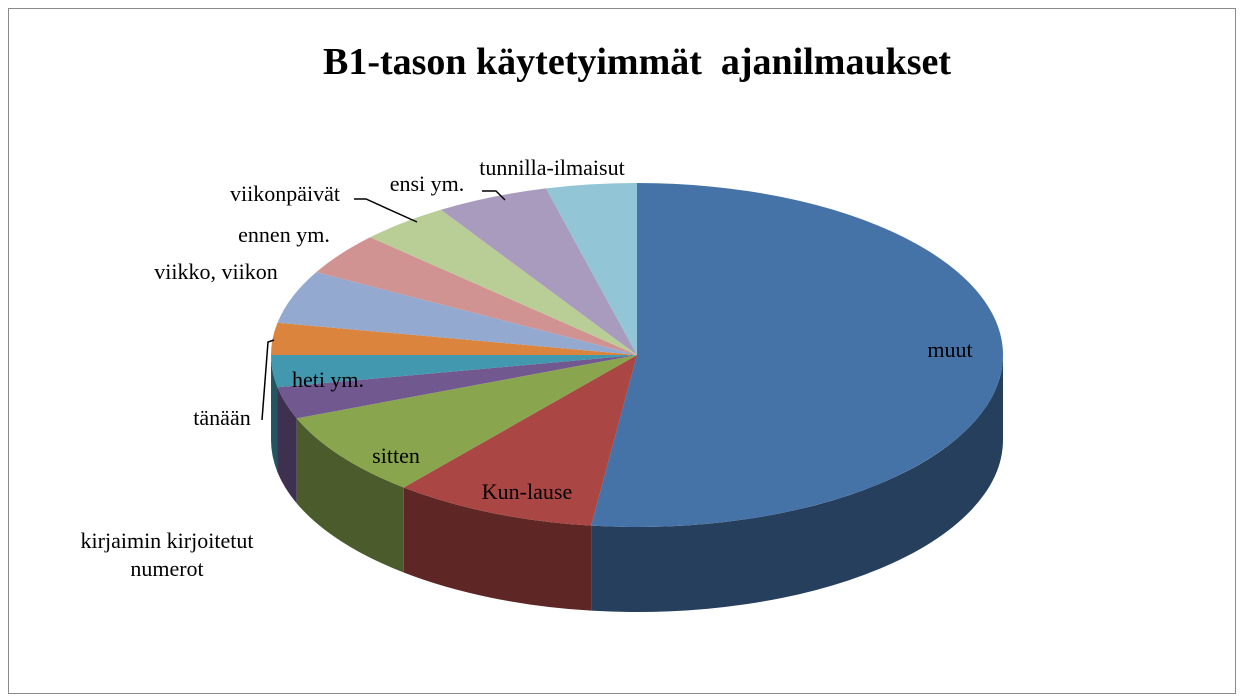 This screenshot has height=700, width=1248. What do you see at coordinates (285, 193) in the screenshot?
I see `slice-label: viikonpäivät` at bounding box center [285, 193].